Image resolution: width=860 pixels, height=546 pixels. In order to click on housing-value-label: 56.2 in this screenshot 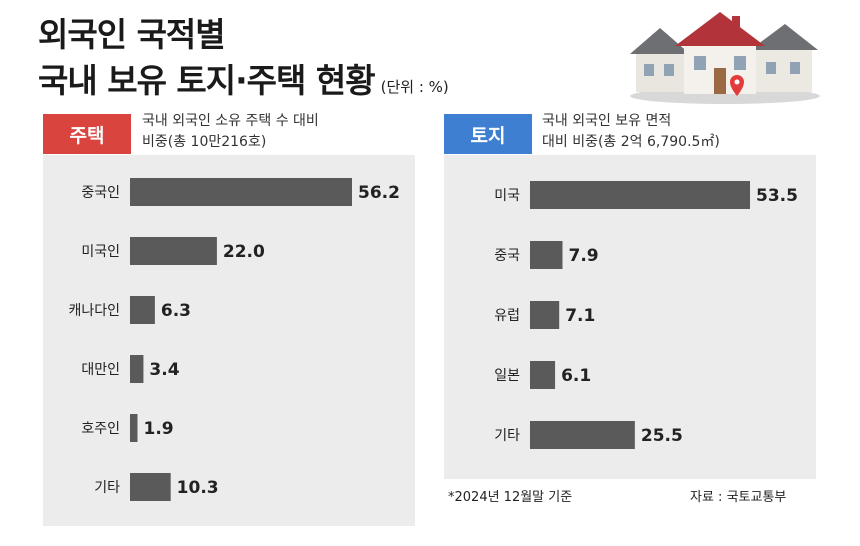, I will do `click(379, 193)`.